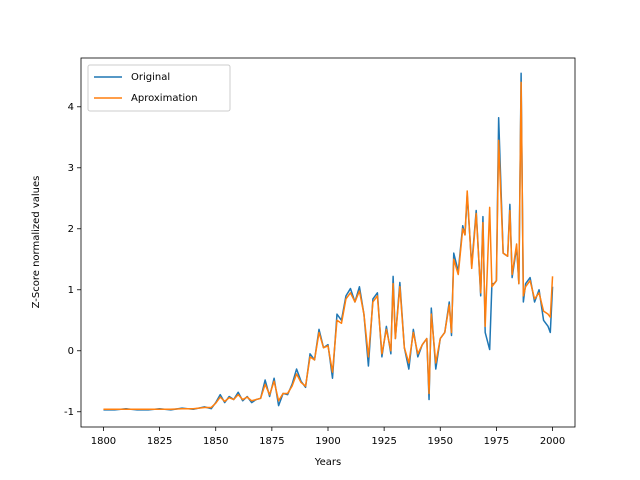  I want to click on y-tick-label: 3, so click(71, 168).